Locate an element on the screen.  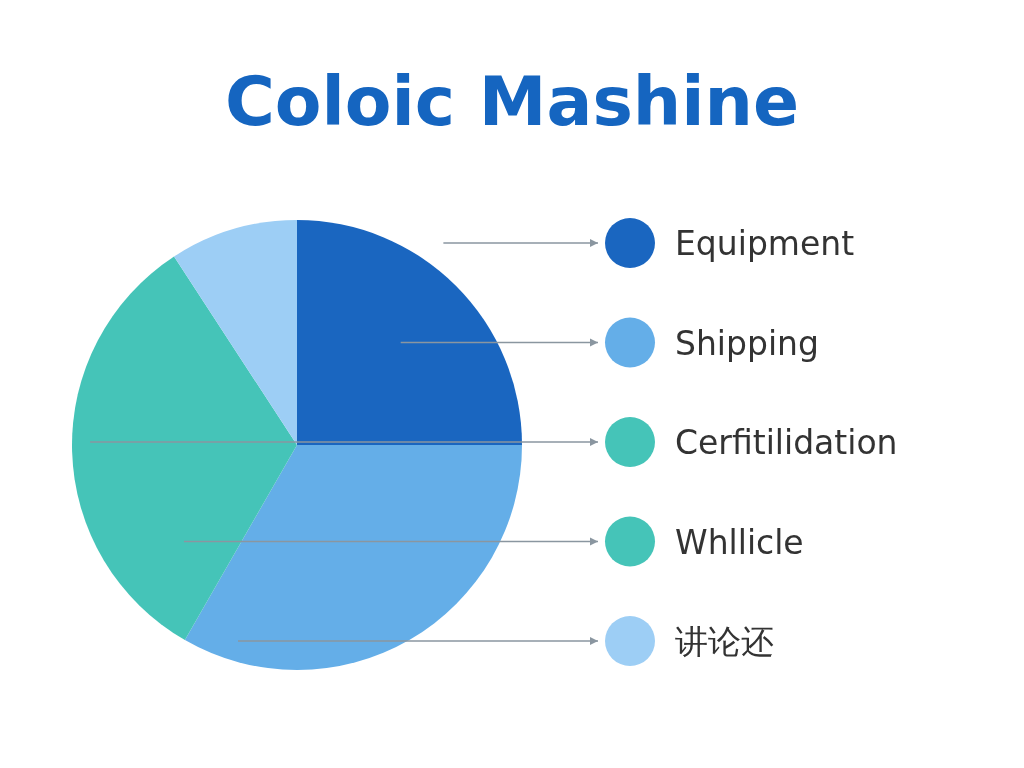
legend-label: Shipping is located at coordinates (747, 343).